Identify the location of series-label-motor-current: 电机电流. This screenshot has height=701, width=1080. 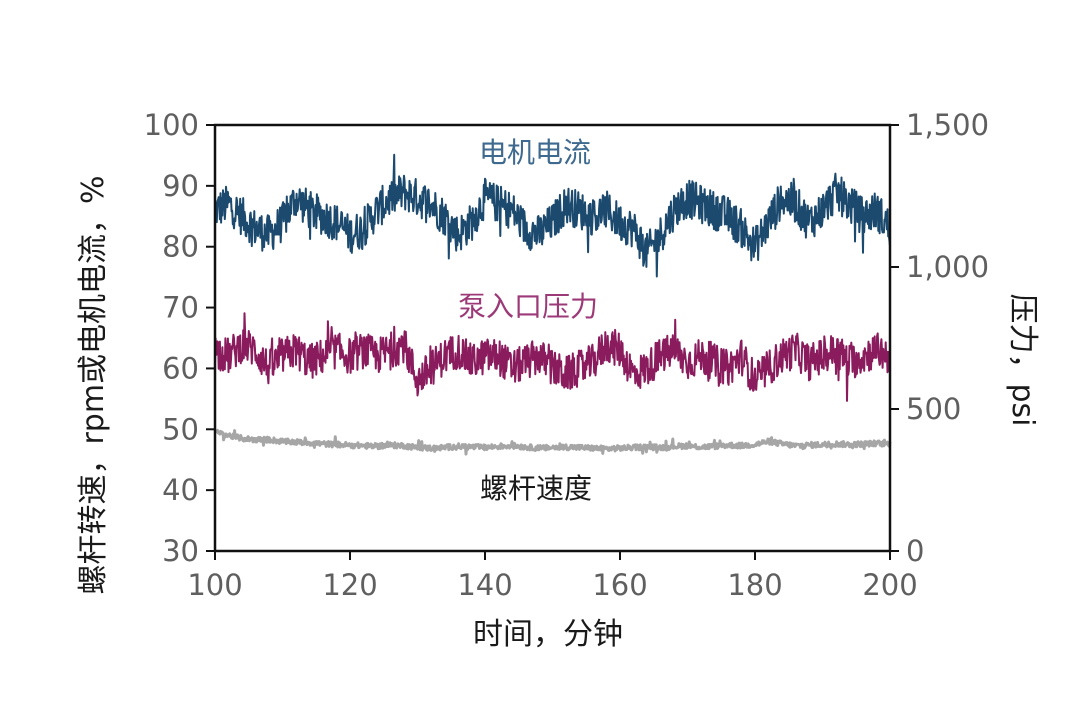
(535, 152).